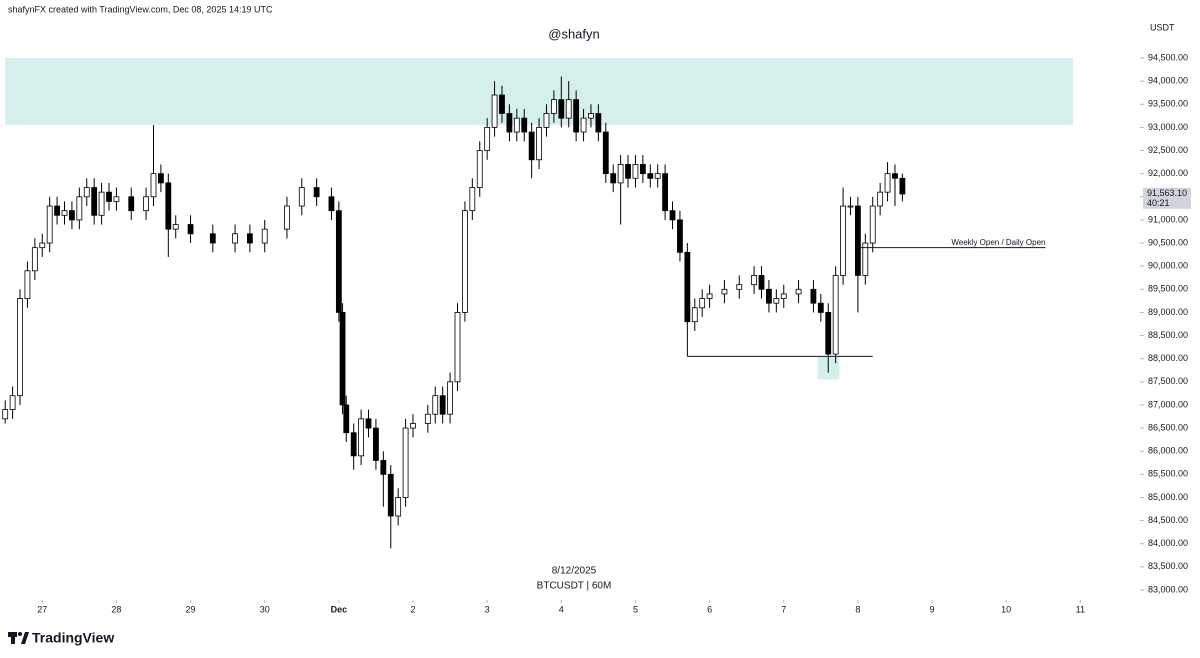  I want to click on y-tick-label: 94,500.00, so click(1168, 57).